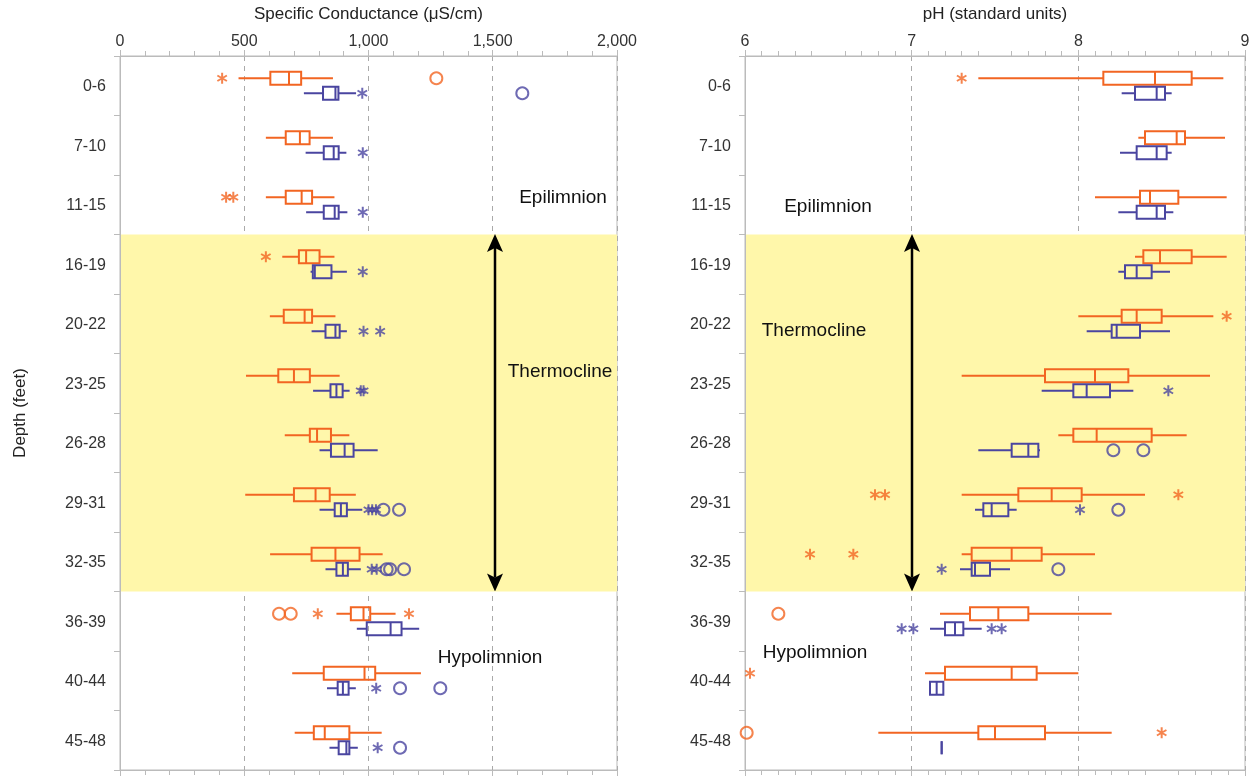 The width and height of the screenshot is (1256, 778). What do you see at coordinates (19, 413) in the screenshot?
I see `y-axis-title: Depth (feet)` at bounding box center [19, 413].